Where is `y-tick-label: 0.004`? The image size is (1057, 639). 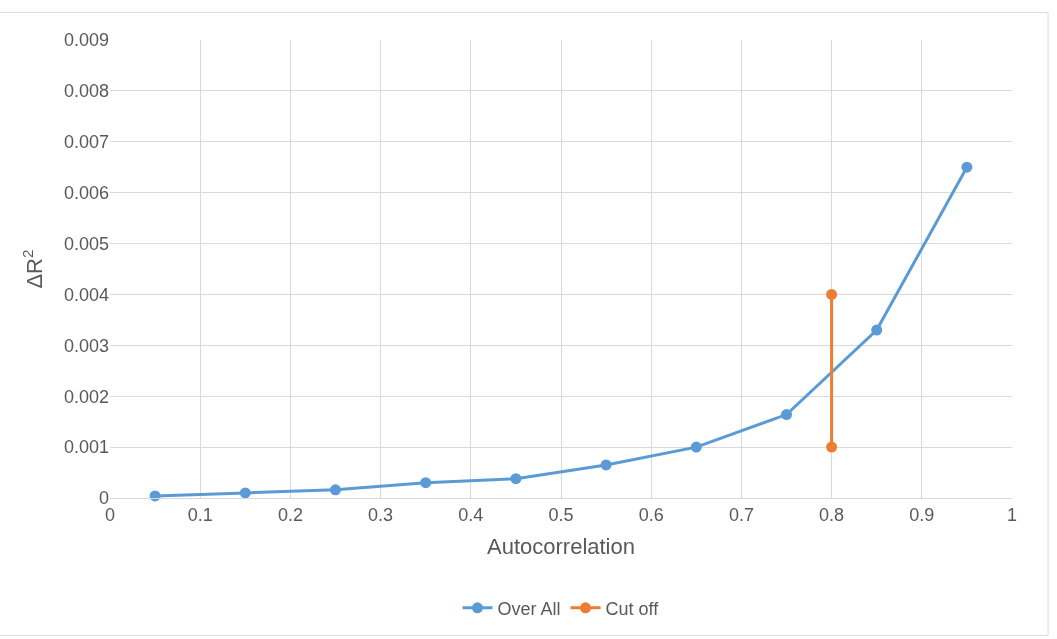
y-tick-label: 0.004 is located at coordinates (86, 294).